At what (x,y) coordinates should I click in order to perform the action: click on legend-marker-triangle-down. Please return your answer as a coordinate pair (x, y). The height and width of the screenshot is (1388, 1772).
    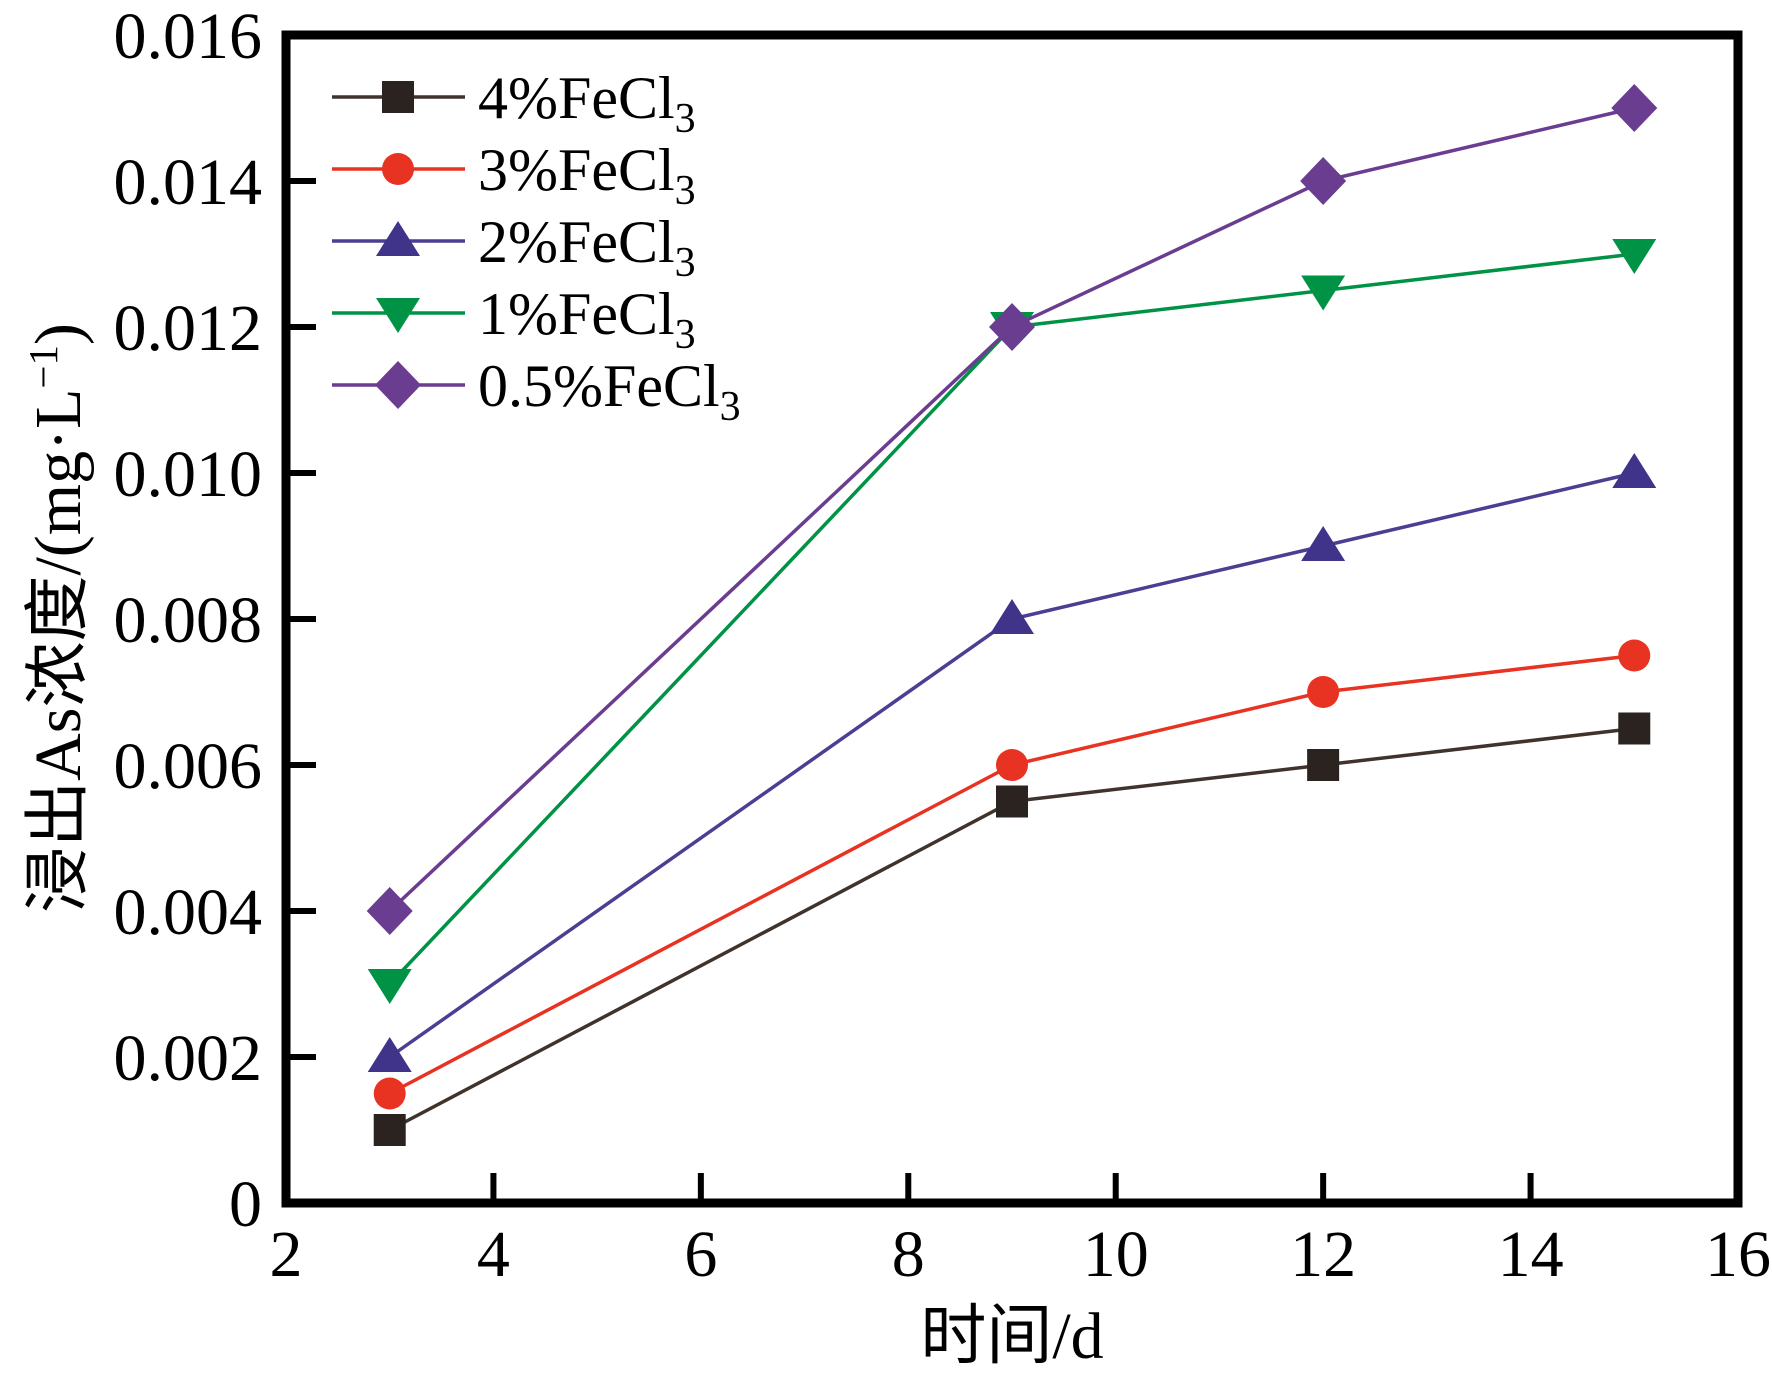
    Looking at the image, I should click on (398, 315).